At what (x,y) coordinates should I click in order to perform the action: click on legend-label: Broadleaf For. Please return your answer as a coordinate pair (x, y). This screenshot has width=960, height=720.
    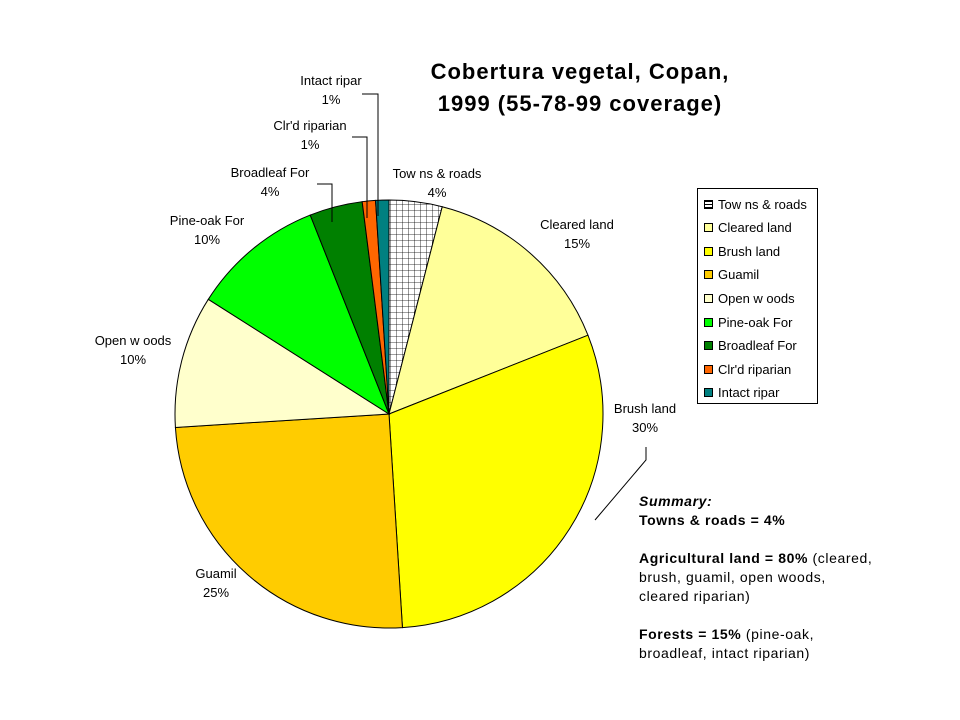
    Looking at the image, I should click on (757, 346).